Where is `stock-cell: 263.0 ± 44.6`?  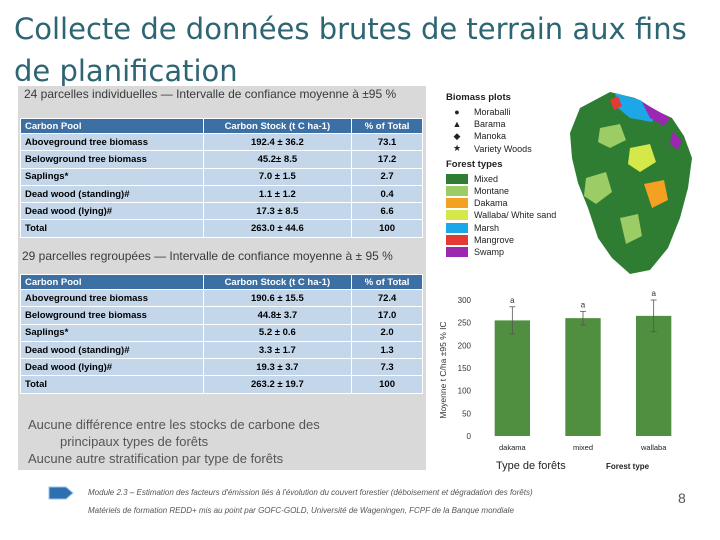
stock-cell: 263.0 ± 44.6 is located at coordinates (277, 228).